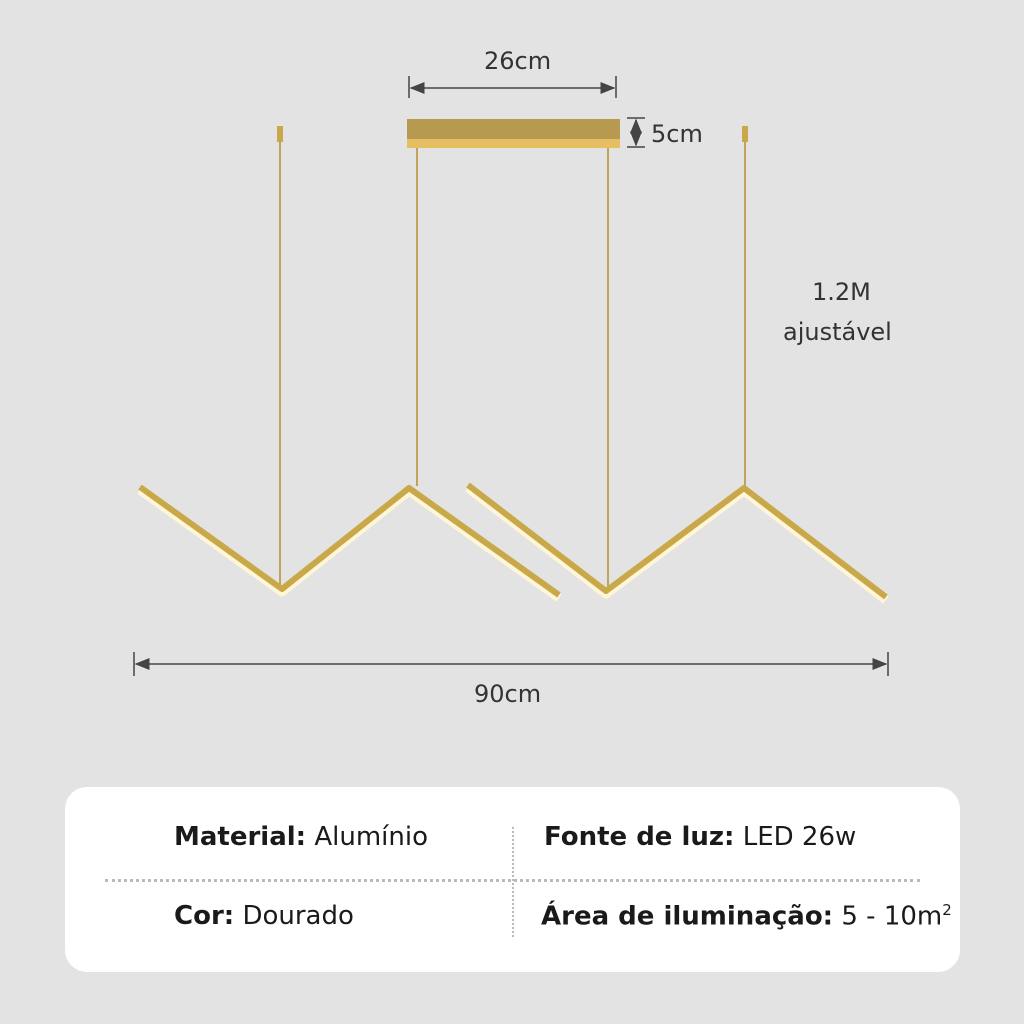  Describe the element at coordinates (636, 132) in the screenshot. I see `canopy-height-arrow` at that location.